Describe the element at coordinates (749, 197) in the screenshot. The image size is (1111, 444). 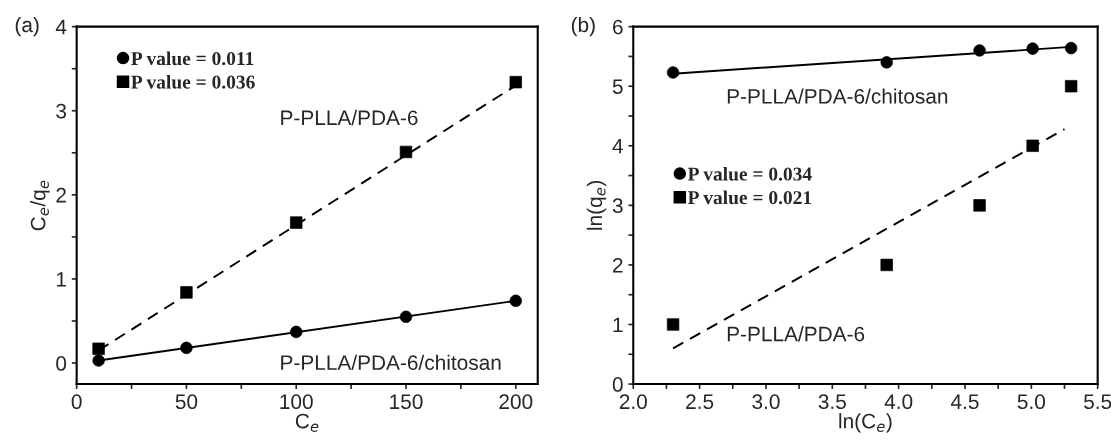
I see `legend-label: P value = 0.021` at that location.